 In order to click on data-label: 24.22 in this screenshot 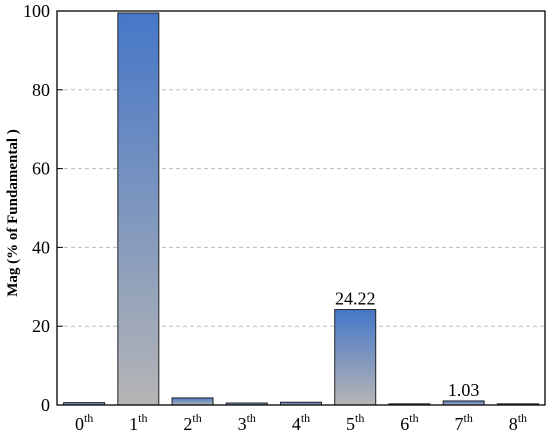, I will do `click(355, 299)`.